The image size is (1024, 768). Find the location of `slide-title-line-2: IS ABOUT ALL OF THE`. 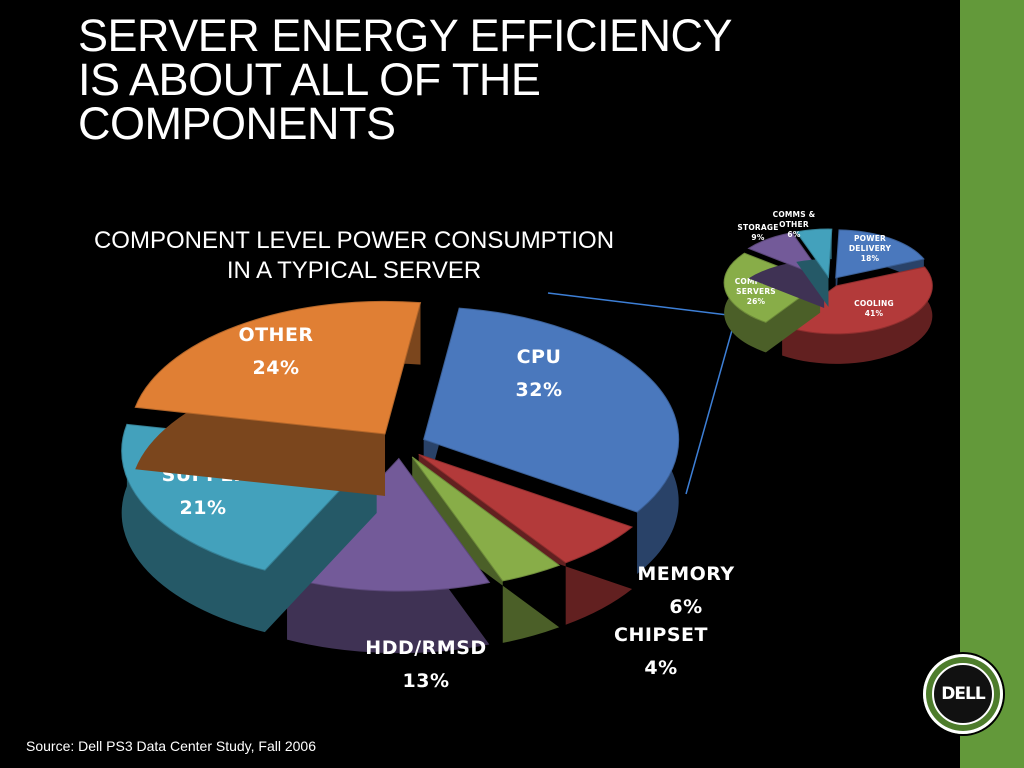

slide-title-line-2: IS ABOUT ALL OF THE is located at coordinates (309, 79).